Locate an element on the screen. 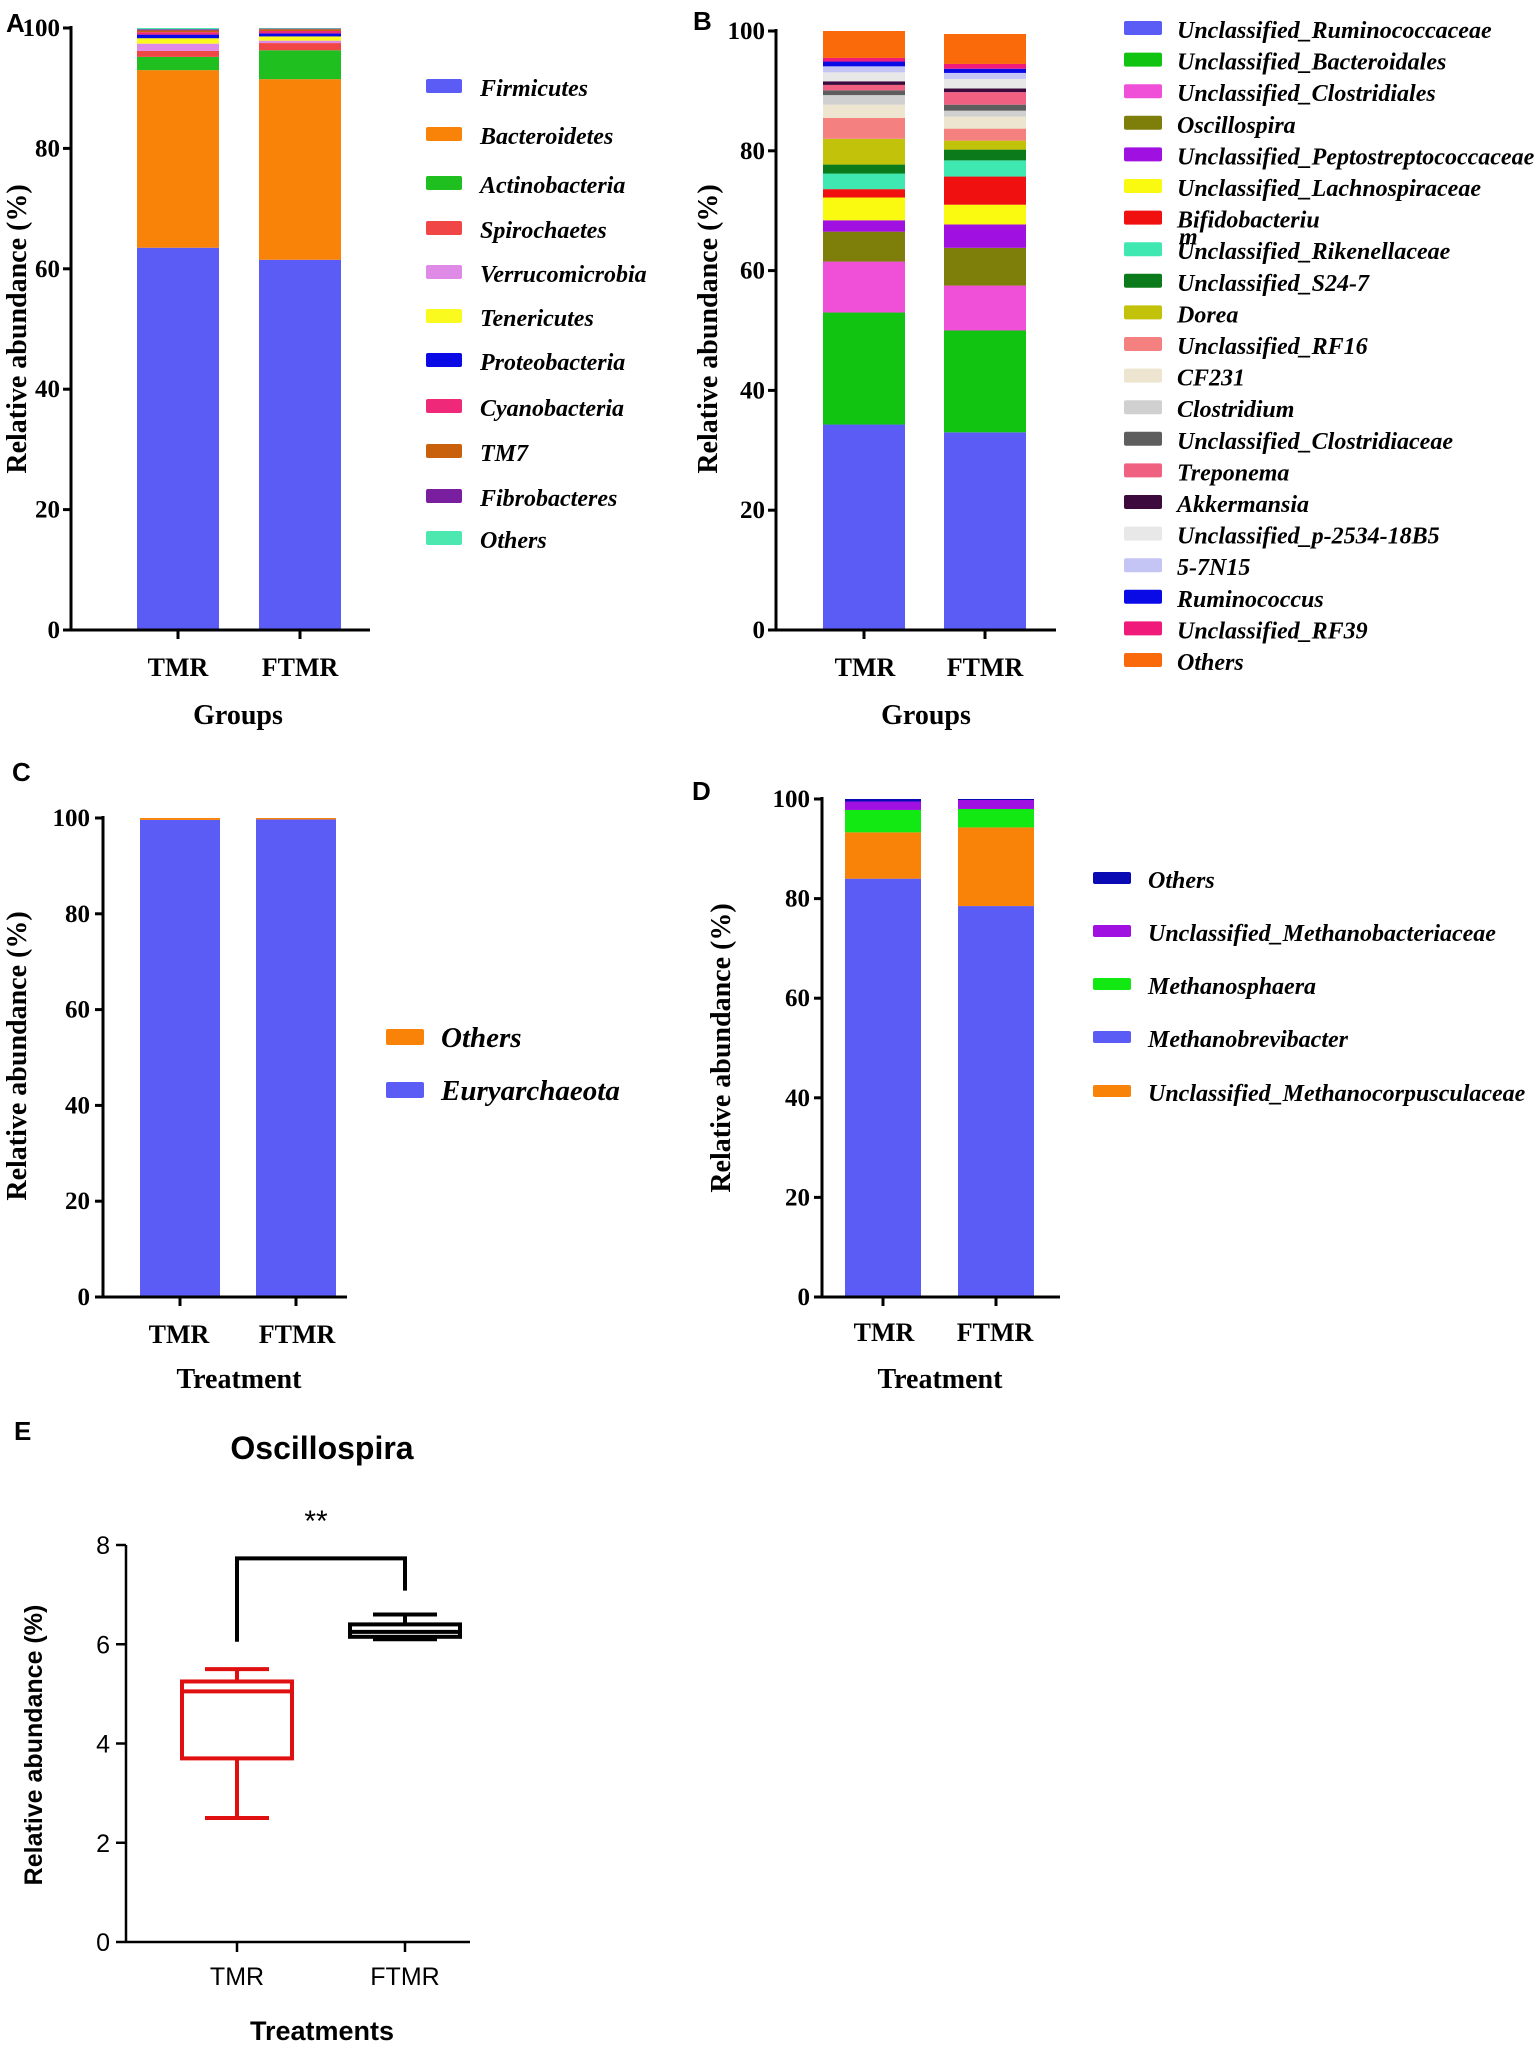 The image size is (1535, 2055). bar-d-tmr-unclassified-methanobacteriaceae is located at coordinates (883, 805).